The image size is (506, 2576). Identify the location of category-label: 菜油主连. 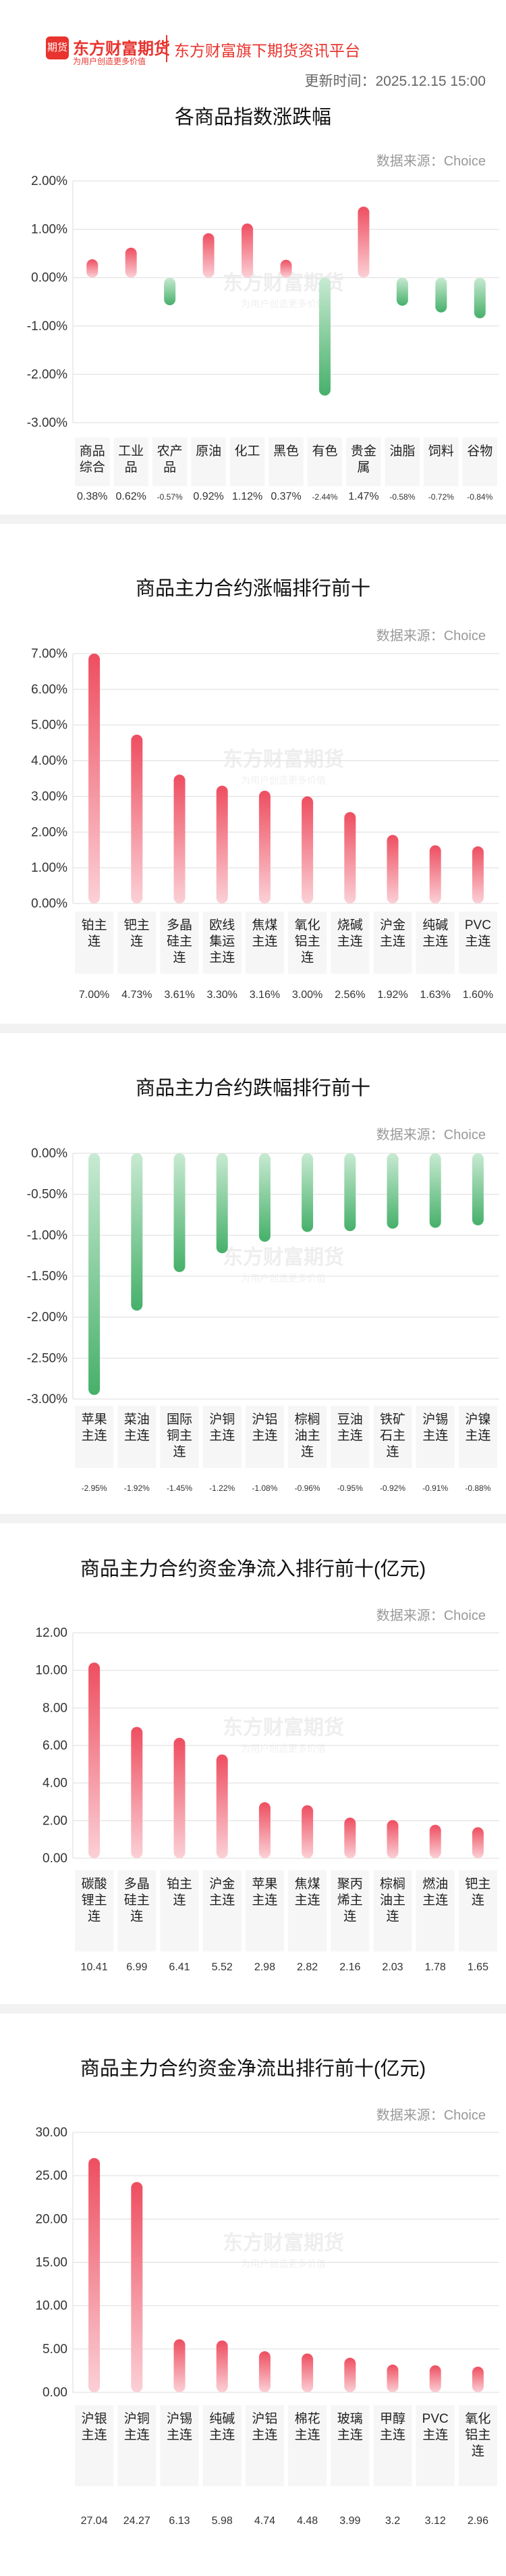
(137, 1428).